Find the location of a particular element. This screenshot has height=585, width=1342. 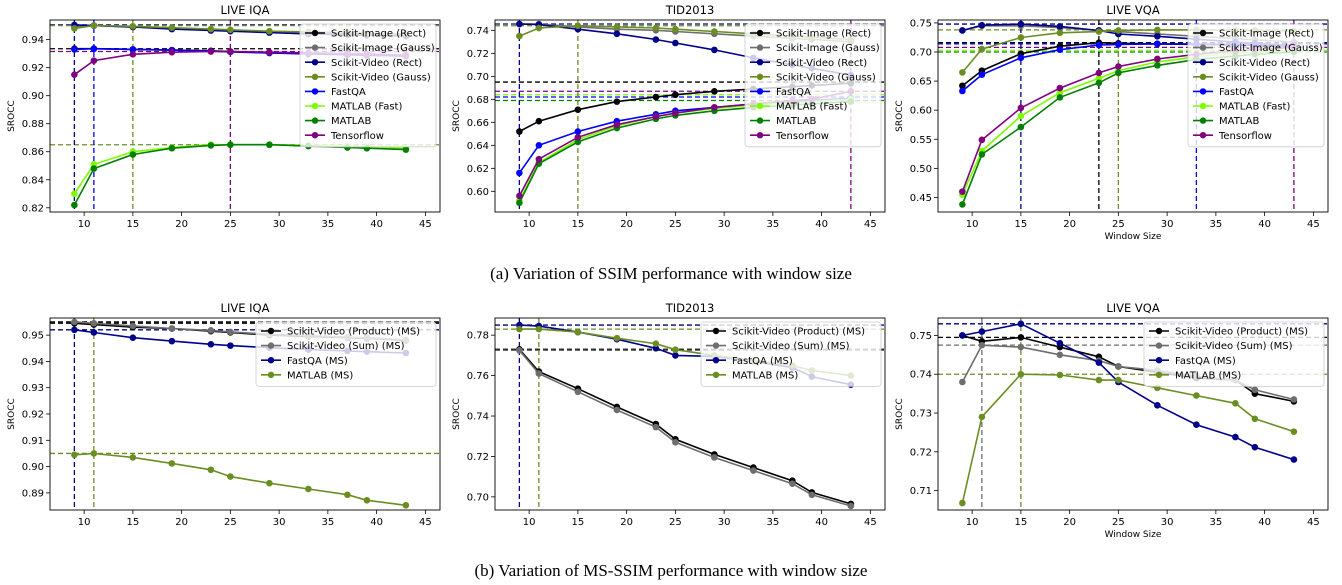

y-tick-label: 0.86 is located at coordinates (33, 152).